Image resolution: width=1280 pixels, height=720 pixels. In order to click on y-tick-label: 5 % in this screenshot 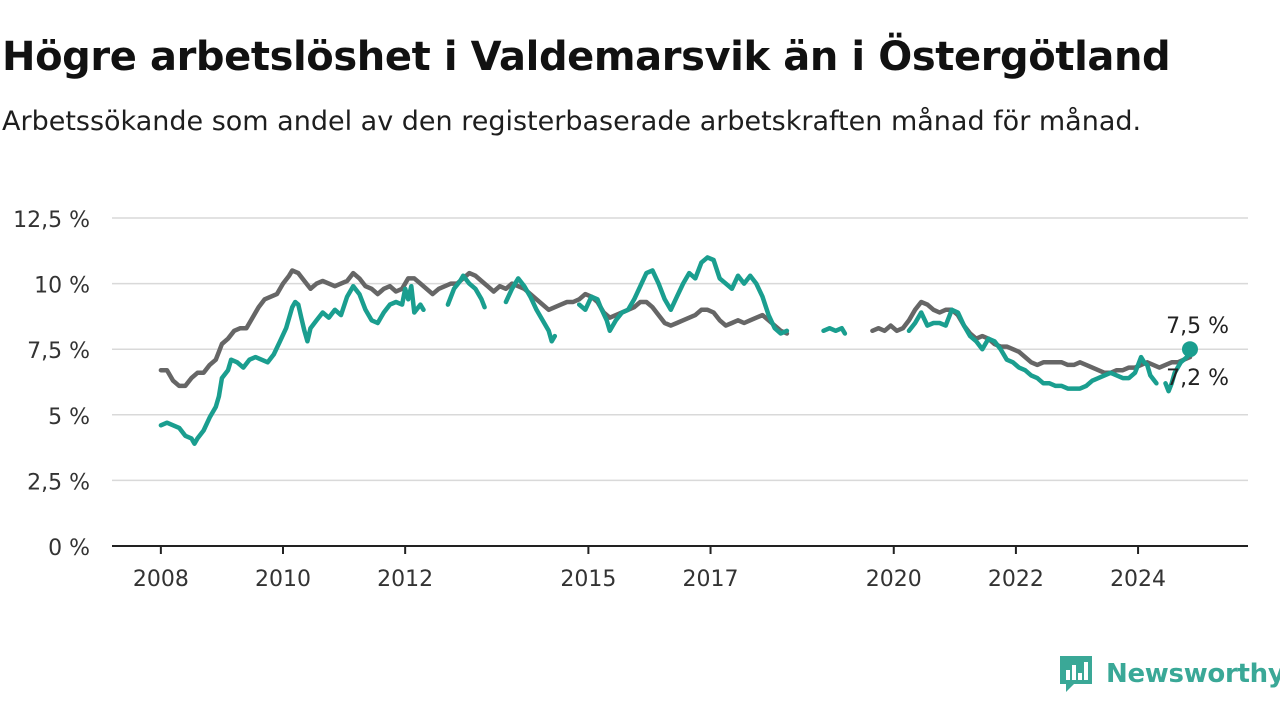, I will do `click(69, 417)`.